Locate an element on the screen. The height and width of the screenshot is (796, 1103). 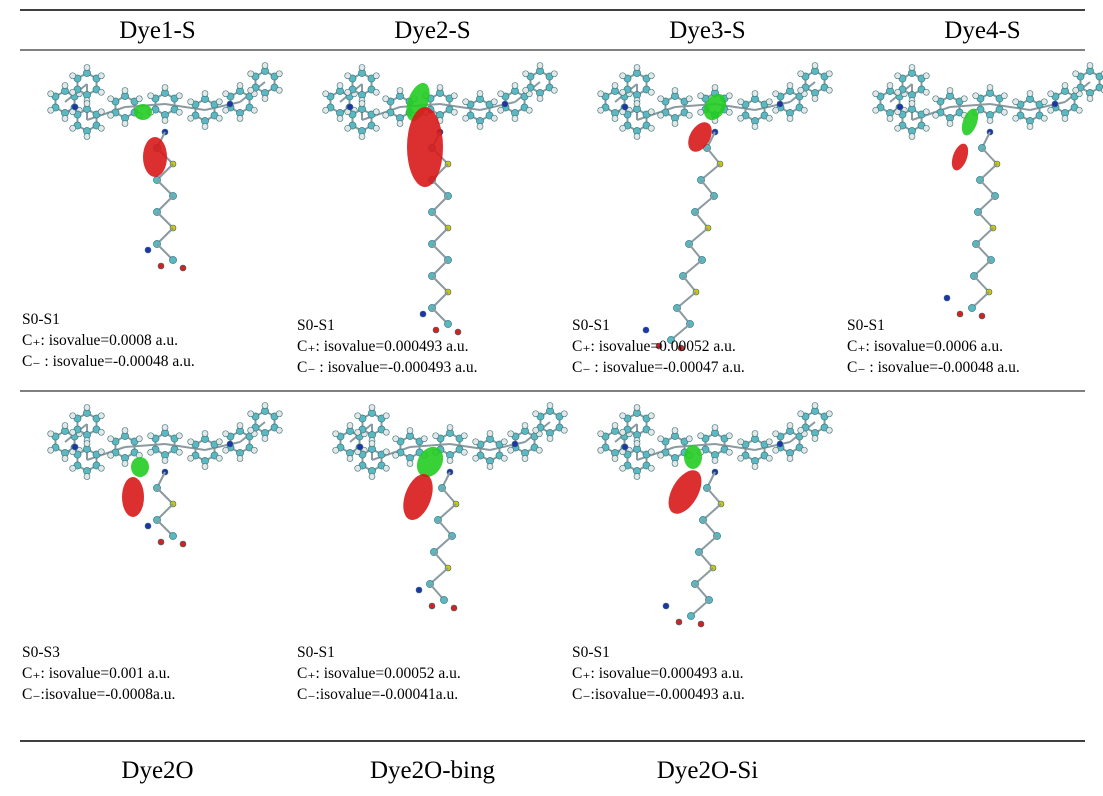
column-footer: Dye2O is located at coordinates (157, 770).